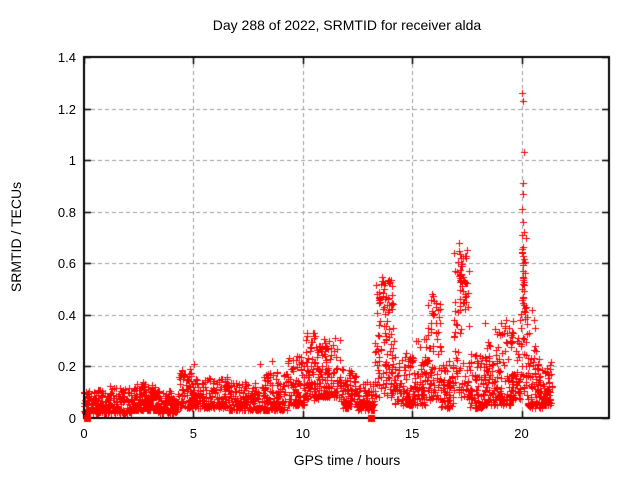 This screenshot has width=640, height=480. Describe the element at coordinates (66, 315) in the screenshot. I see `y-tick-label: 0.4` at that location.